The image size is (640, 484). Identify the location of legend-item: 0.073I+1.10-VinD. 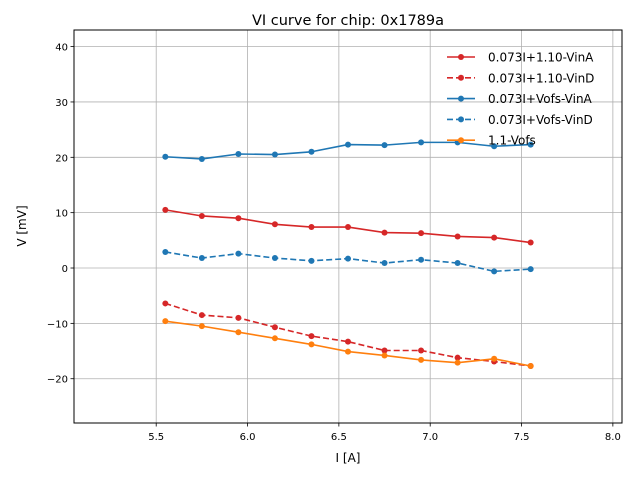
(520, 78).